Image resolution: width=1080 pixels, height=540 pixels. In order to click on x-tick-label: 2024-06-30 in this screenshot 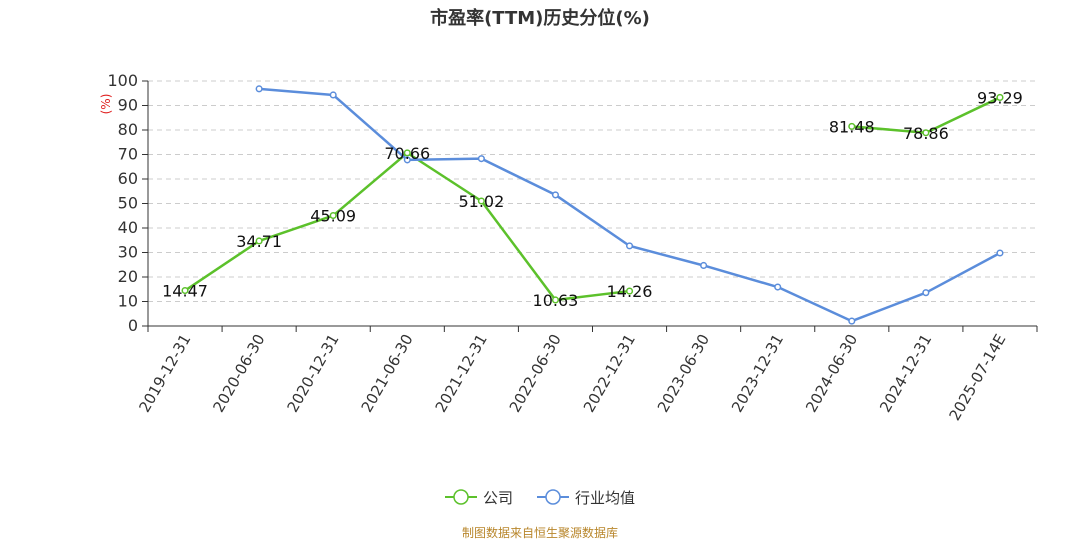, I will do `click(831, 373)`.